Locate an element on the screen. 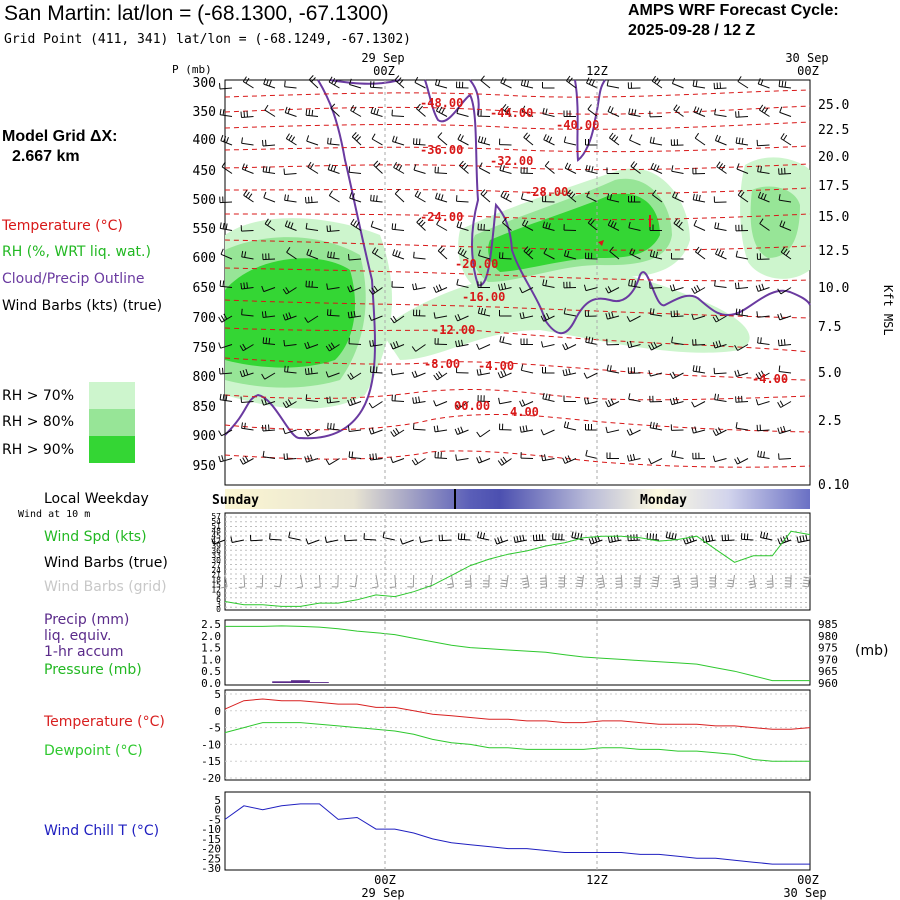 The width and height of the screenshot is (900, 900). weekday-label: Local Weekday is located at coordinates (96, 499).